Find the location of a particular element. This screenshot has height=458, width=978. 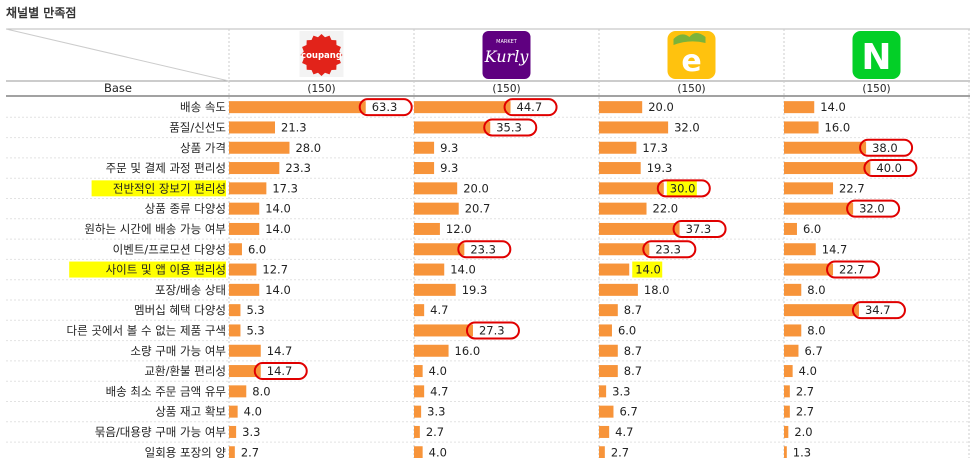

row-16: 묶음/대용량 구매 가능 여부 3.3 2.7 4.7 2.0 is located at coordinates (454, 432).